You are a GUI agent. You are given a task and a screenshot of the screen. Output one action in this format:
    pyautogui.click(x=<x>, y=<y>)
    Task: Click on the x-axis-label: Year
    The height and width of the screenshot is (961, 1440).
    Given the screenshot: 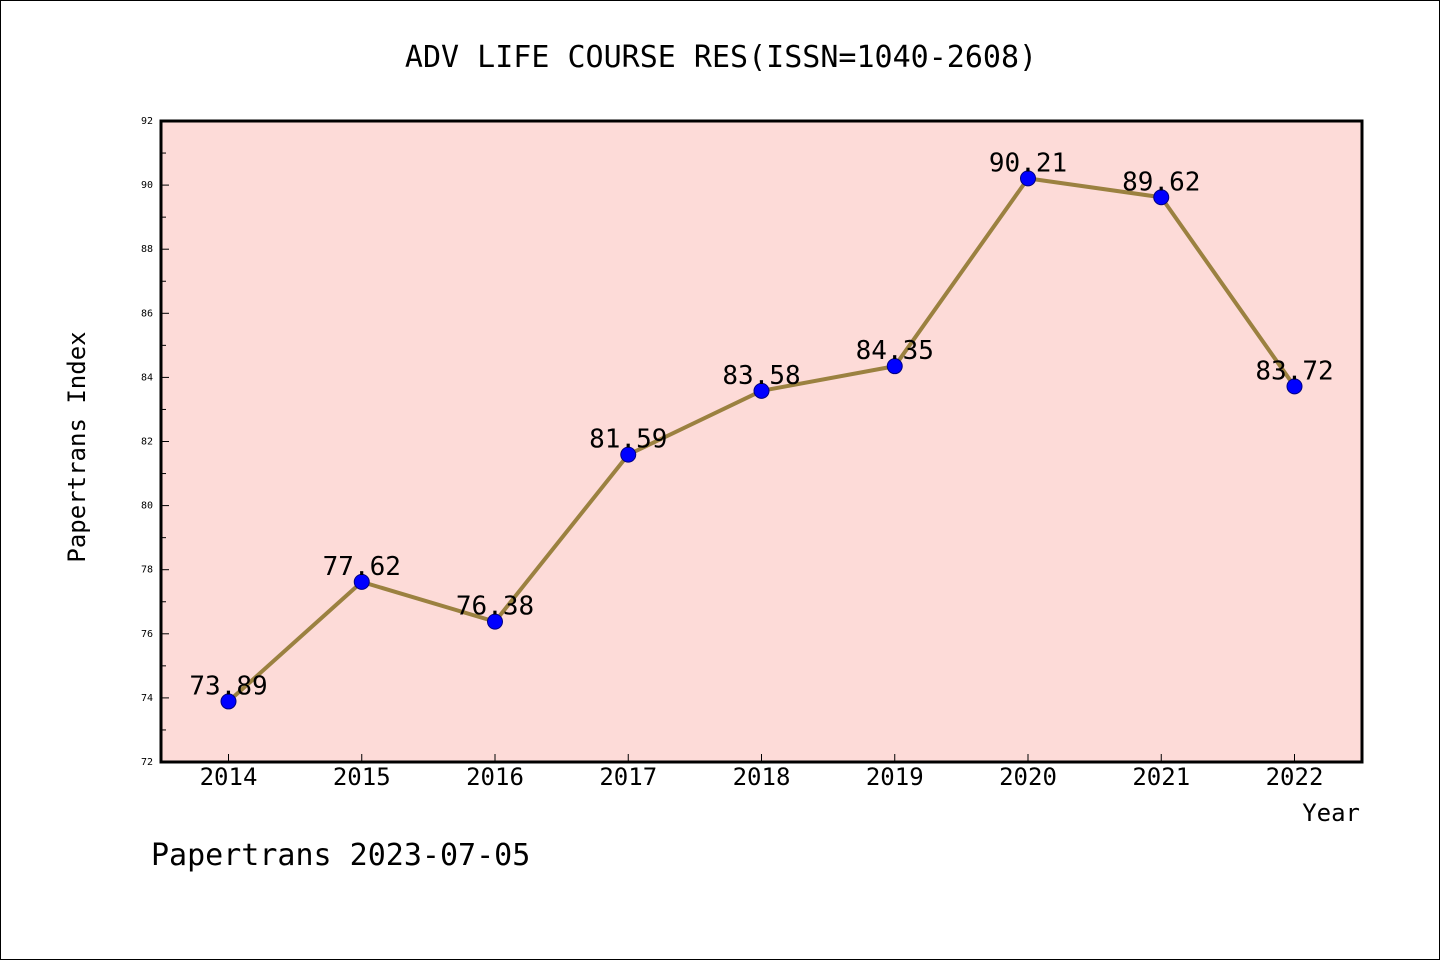 What is the action you would take?
    pyautogui.click(x=1331, y=813)
    